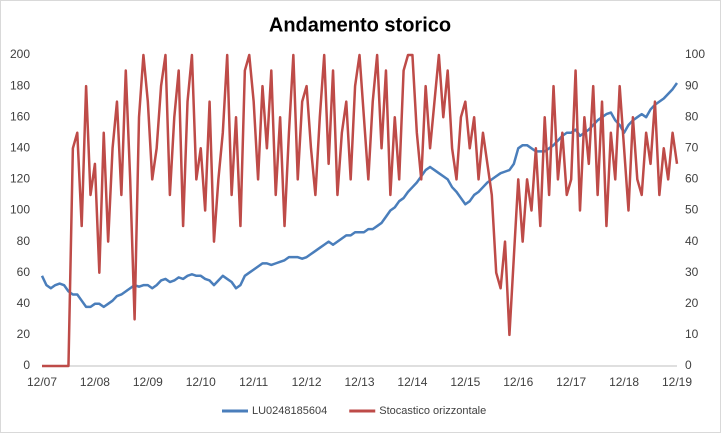 This screenshot has height=433, width=721. What do you see at coordinates (465, 382) in the screenshot?
I see `x-tick-label: 12/15` at bounding box center [465, 382].